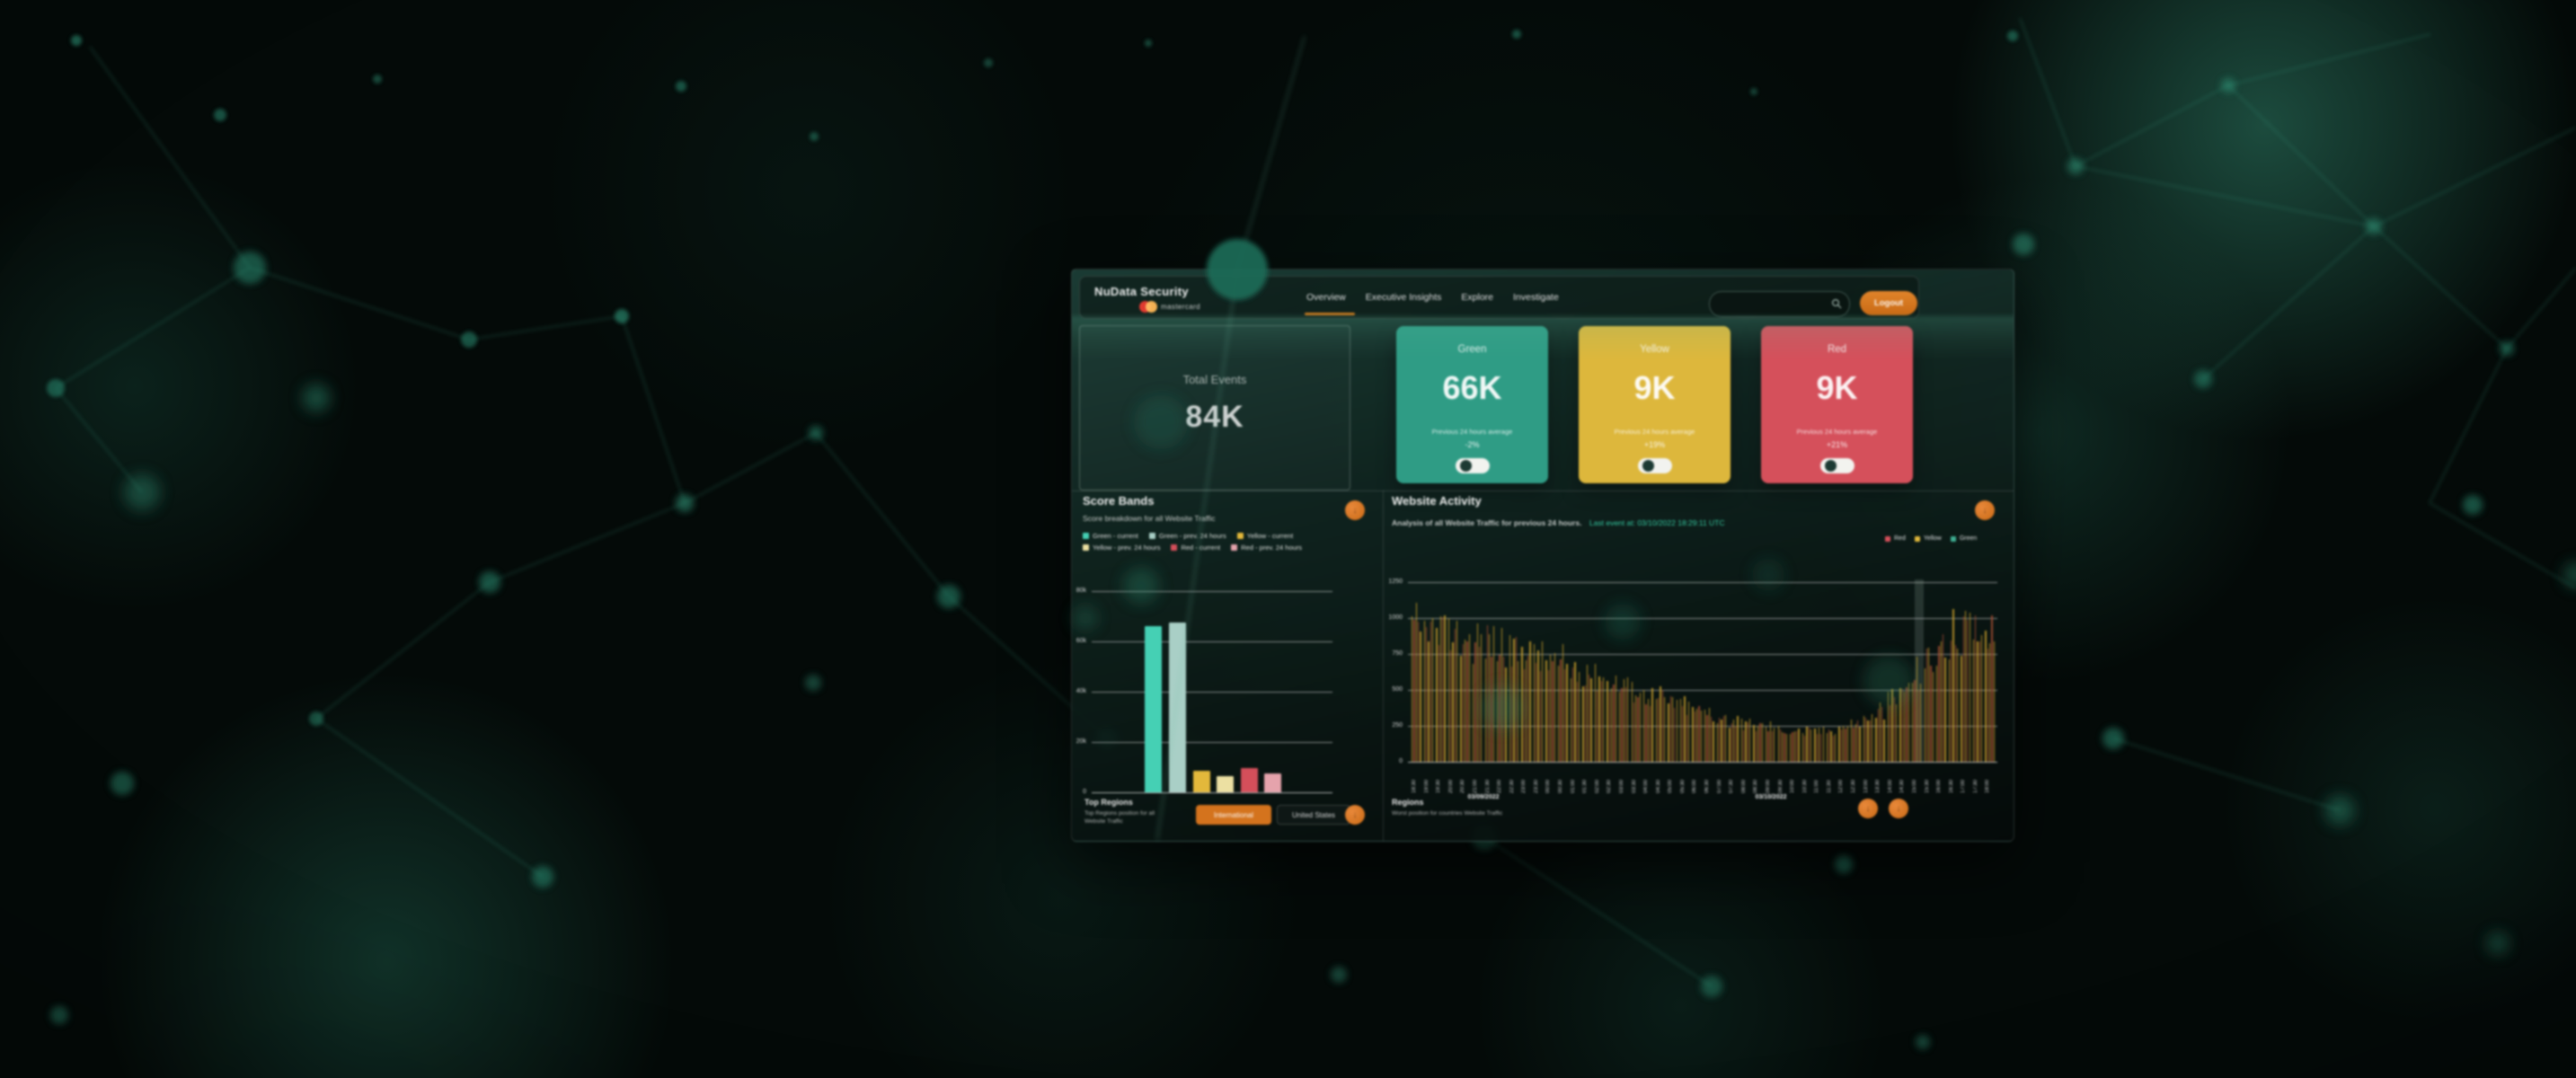 The height and width of the screenshot is (1078, 2576). I want to click on mastercard-wordmark: mastercard, so click(1181, 306).